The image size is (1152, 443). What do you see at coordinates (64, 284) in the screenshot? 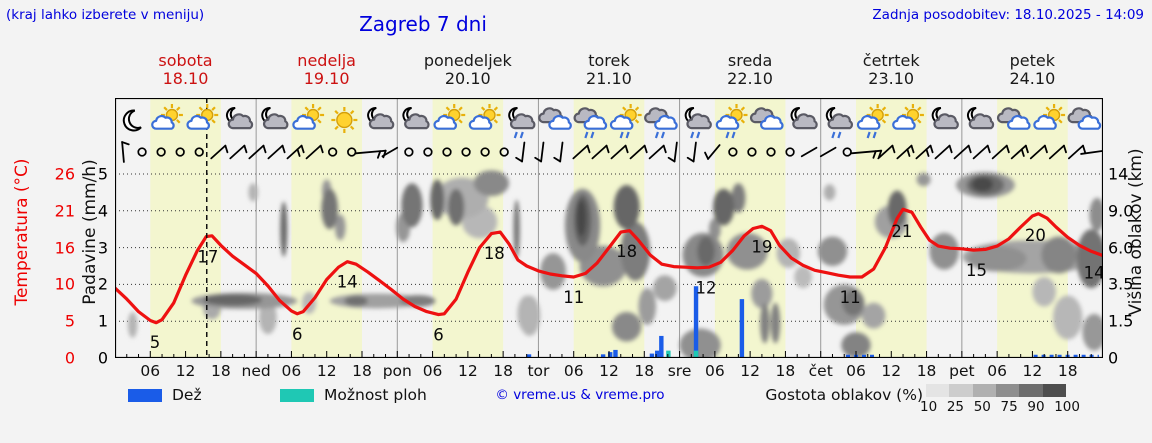
I see `temp-tick: 10` at bounding box center [64, 284].